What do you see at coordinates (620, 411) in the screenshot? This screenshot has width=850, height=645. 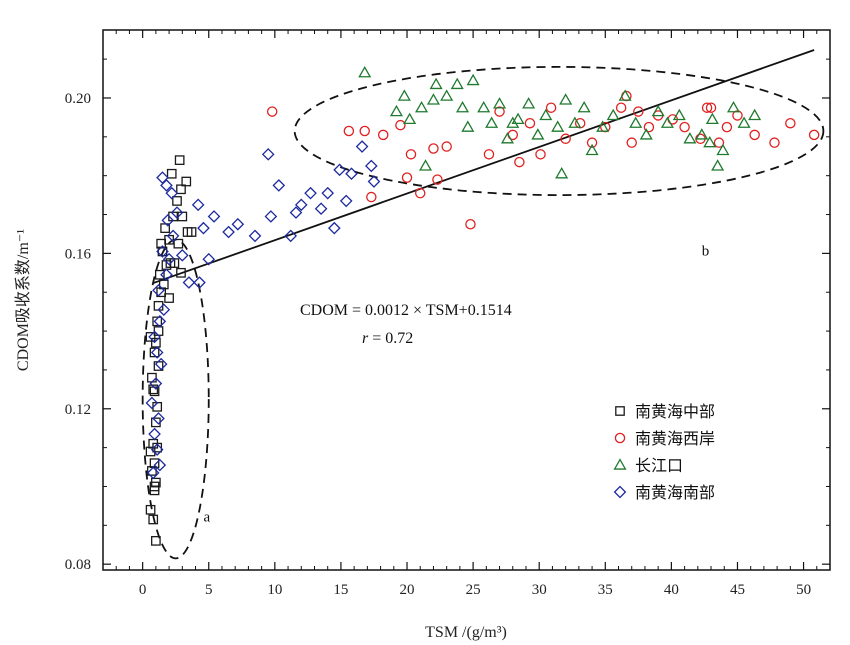 I see `legend-marker-square` at bounding box center [620, 411].